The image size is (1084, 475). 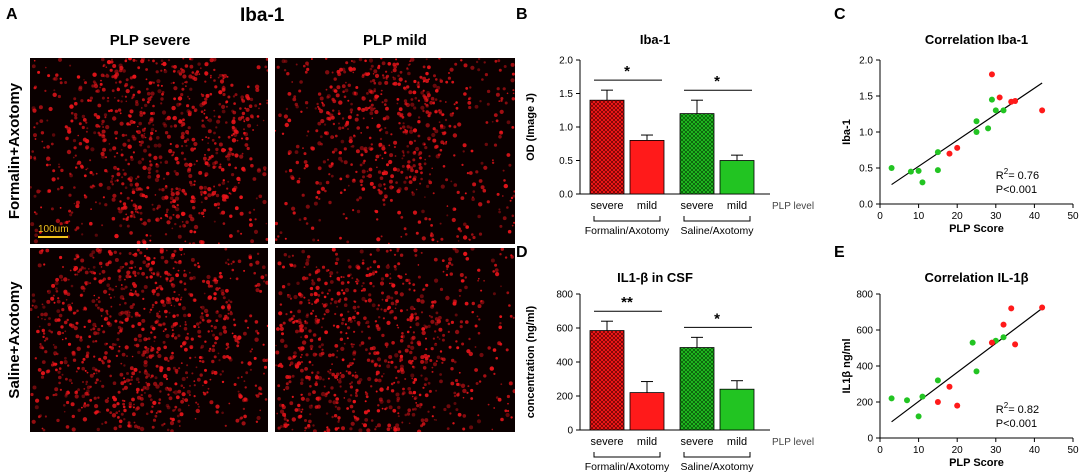 What do you see at coordinates (1023, 176) in the screenshot?
I see `r-squared-value: = 0.76` at bounding box center [1023, 176].